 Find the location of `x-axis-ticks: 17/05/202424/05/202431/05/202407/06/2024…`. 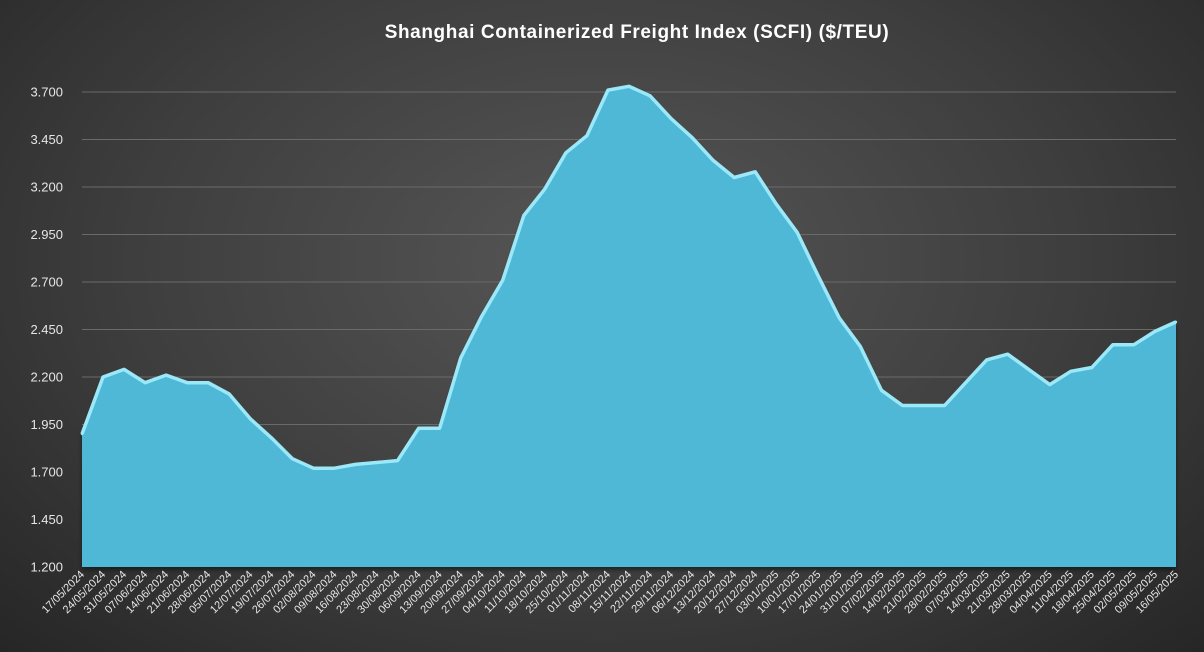

x-axis-ticks: 17/05/202424/05/202431/05/202407/06/2024… is located at coordinates (610, 592).